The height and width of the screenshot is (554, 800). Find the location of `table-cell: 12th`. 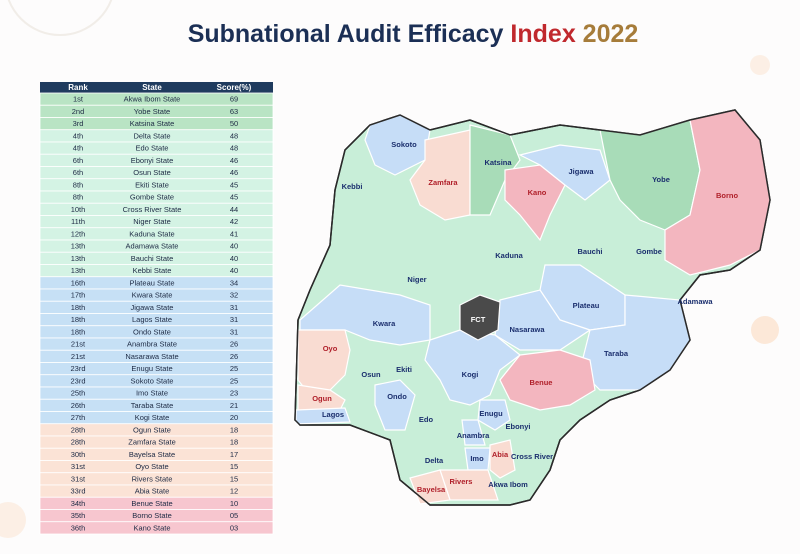

table-cell: 12th is located at coordinates (78, 233).